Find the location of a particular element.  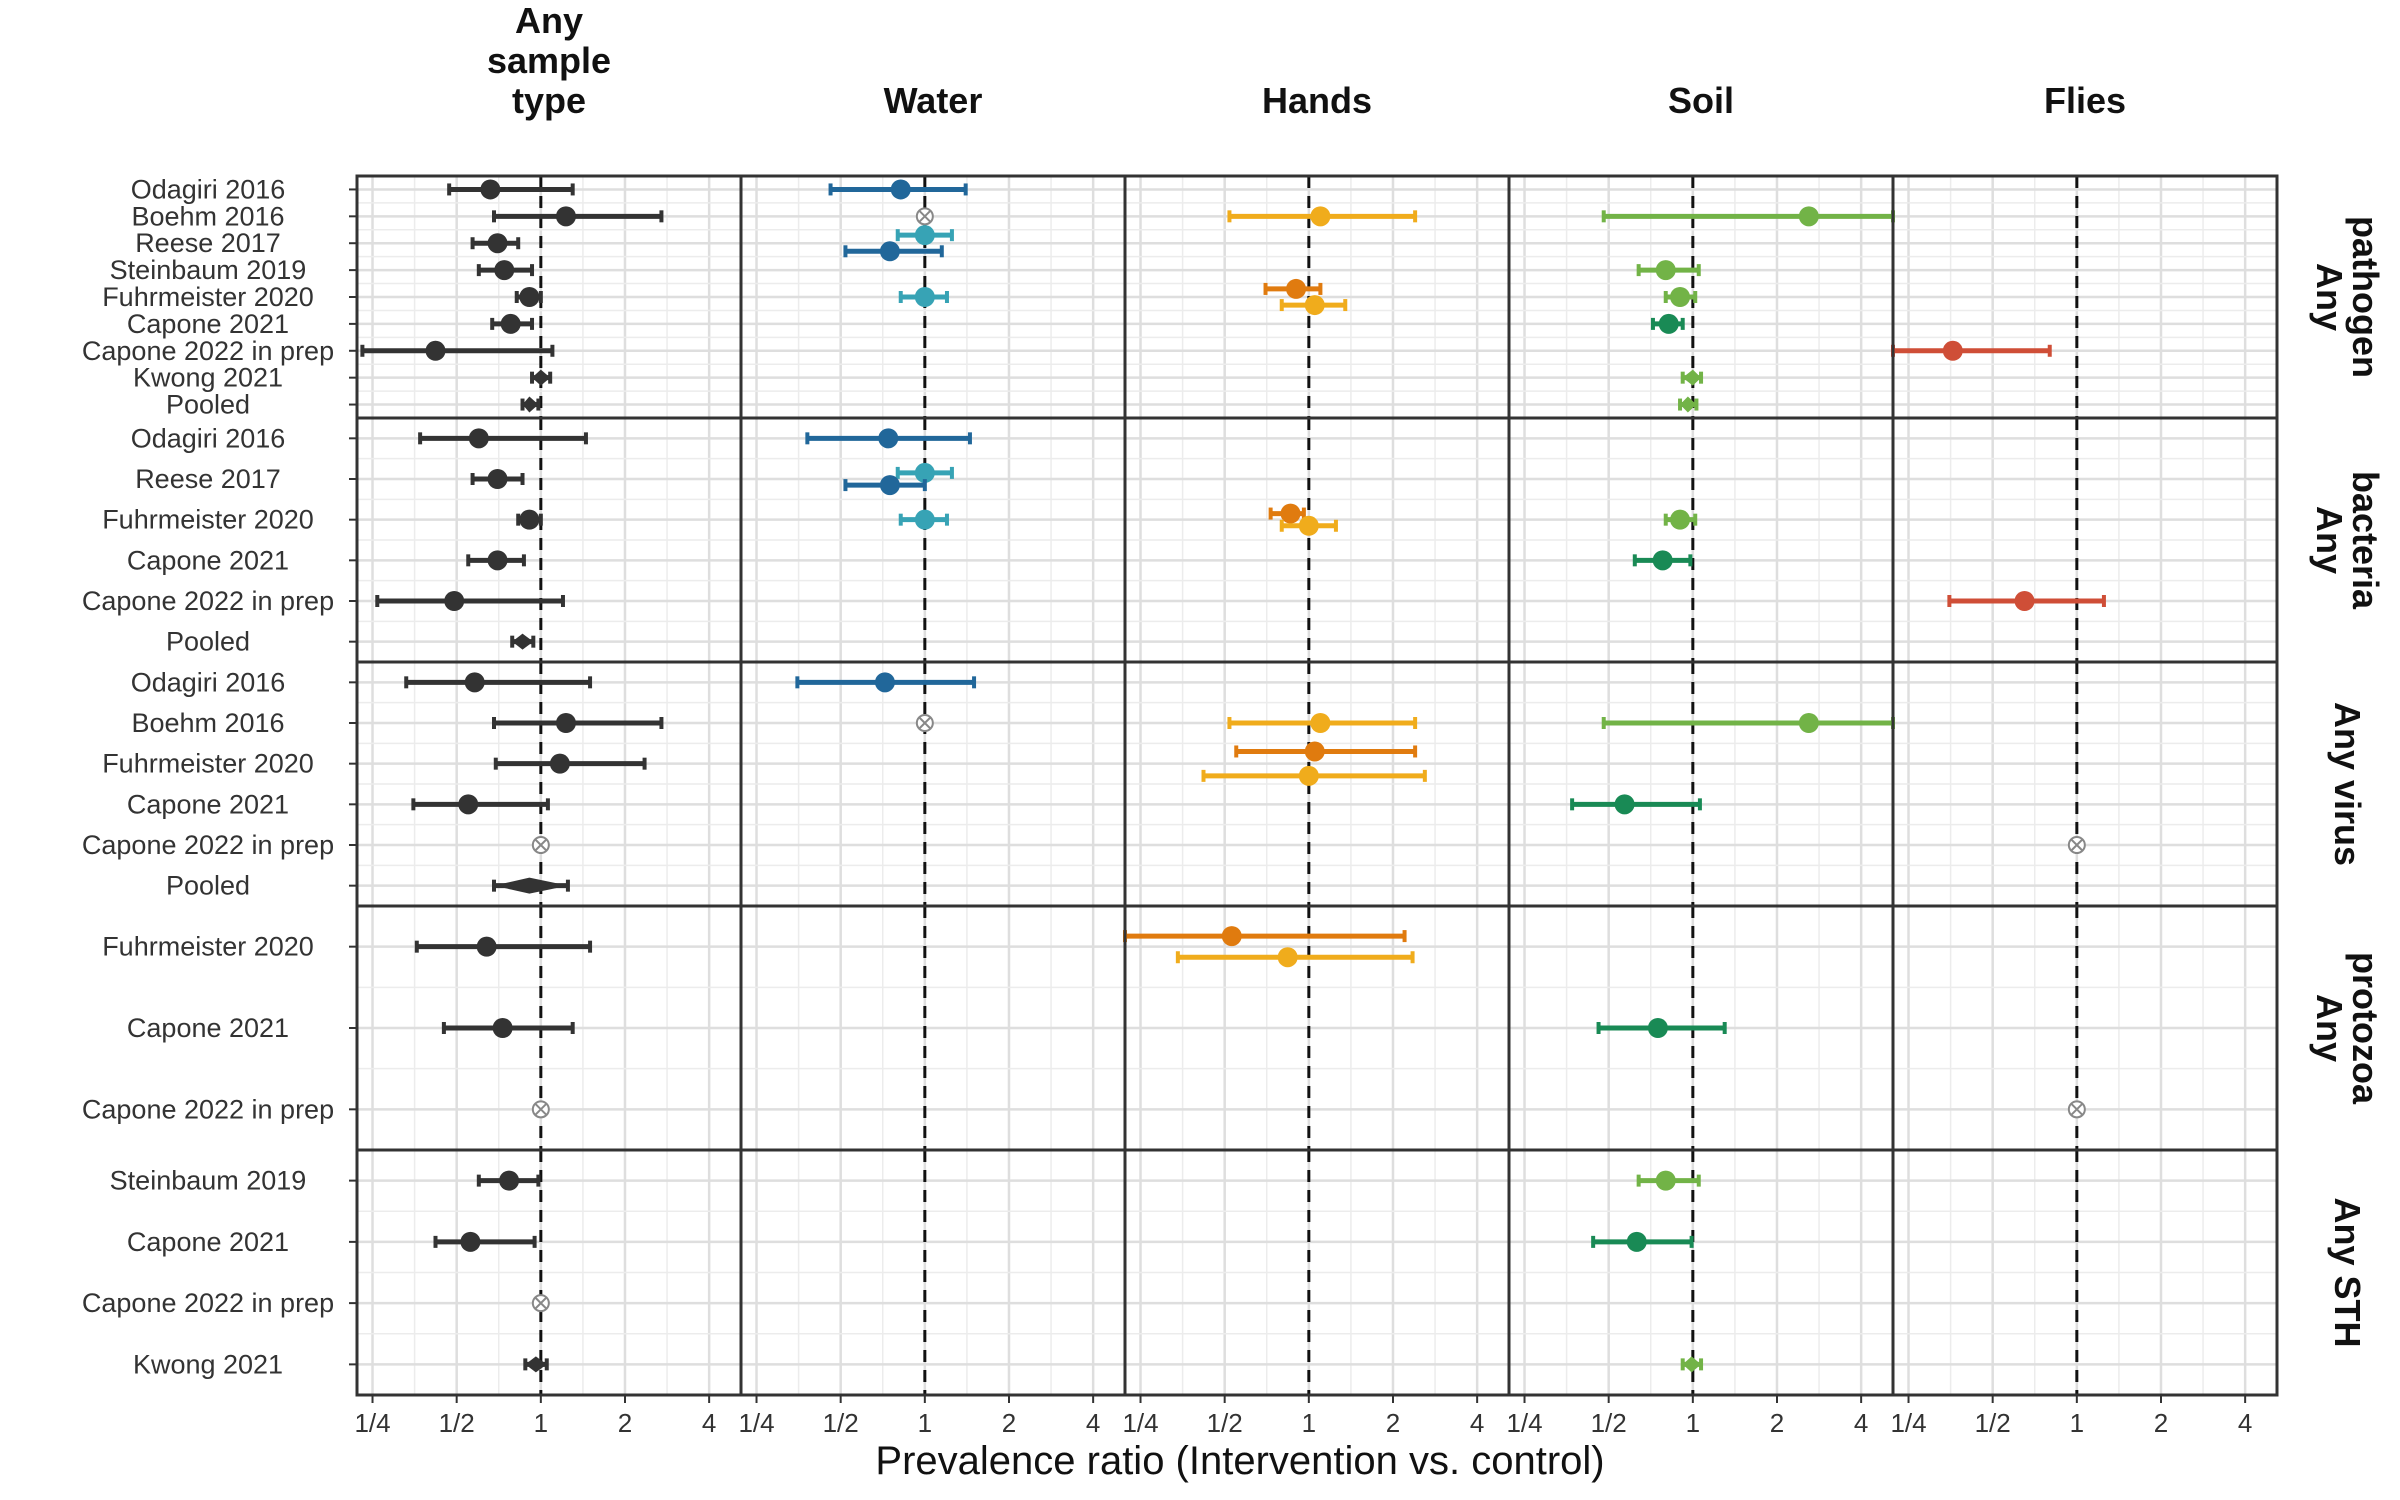

column-title-water: Water is located at coordinates (933, 100).